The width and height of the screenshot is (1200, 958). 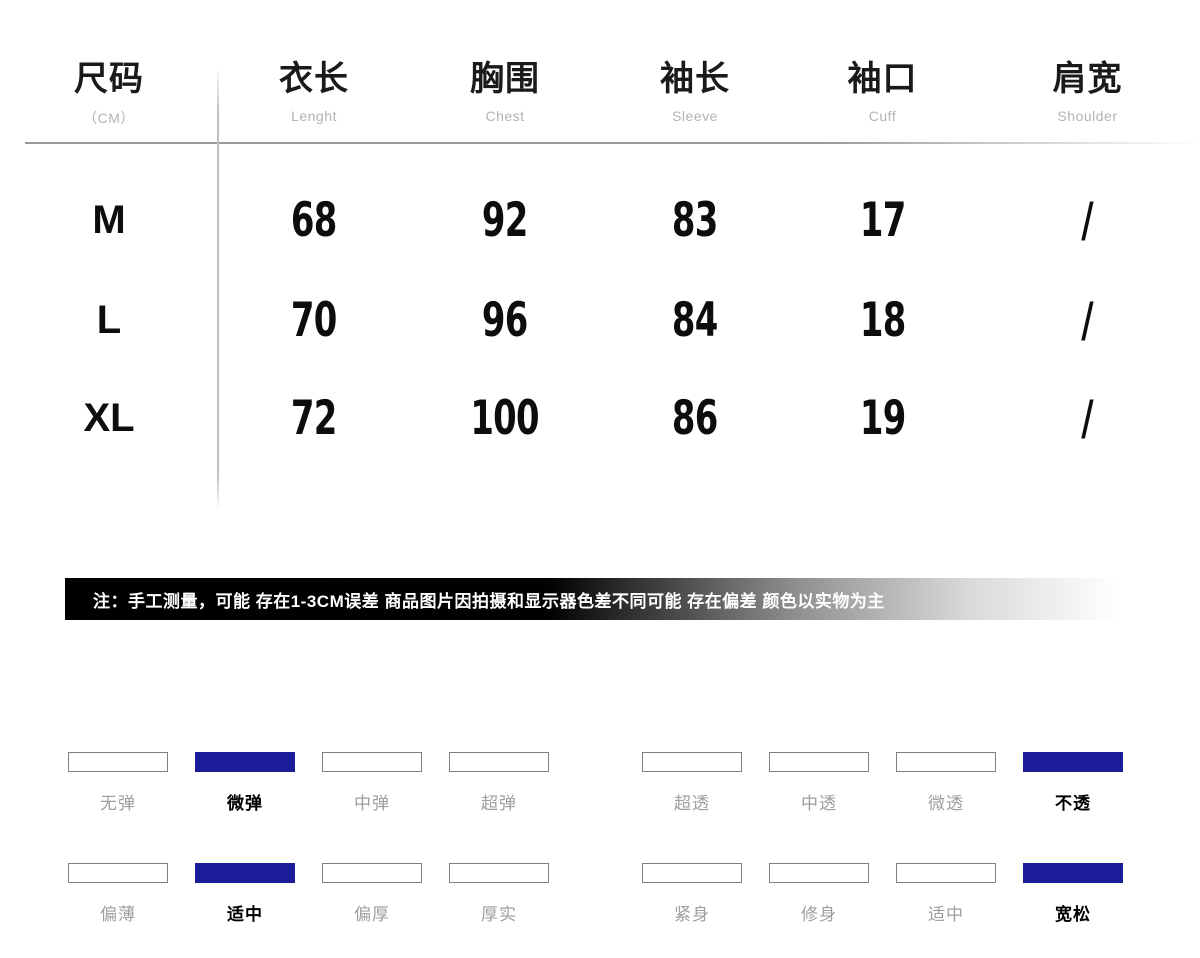 What do you see at coordinates (882, 79) in the screenshot?
I see `column-header-label: 袖口` at bounding box center [882, 79].